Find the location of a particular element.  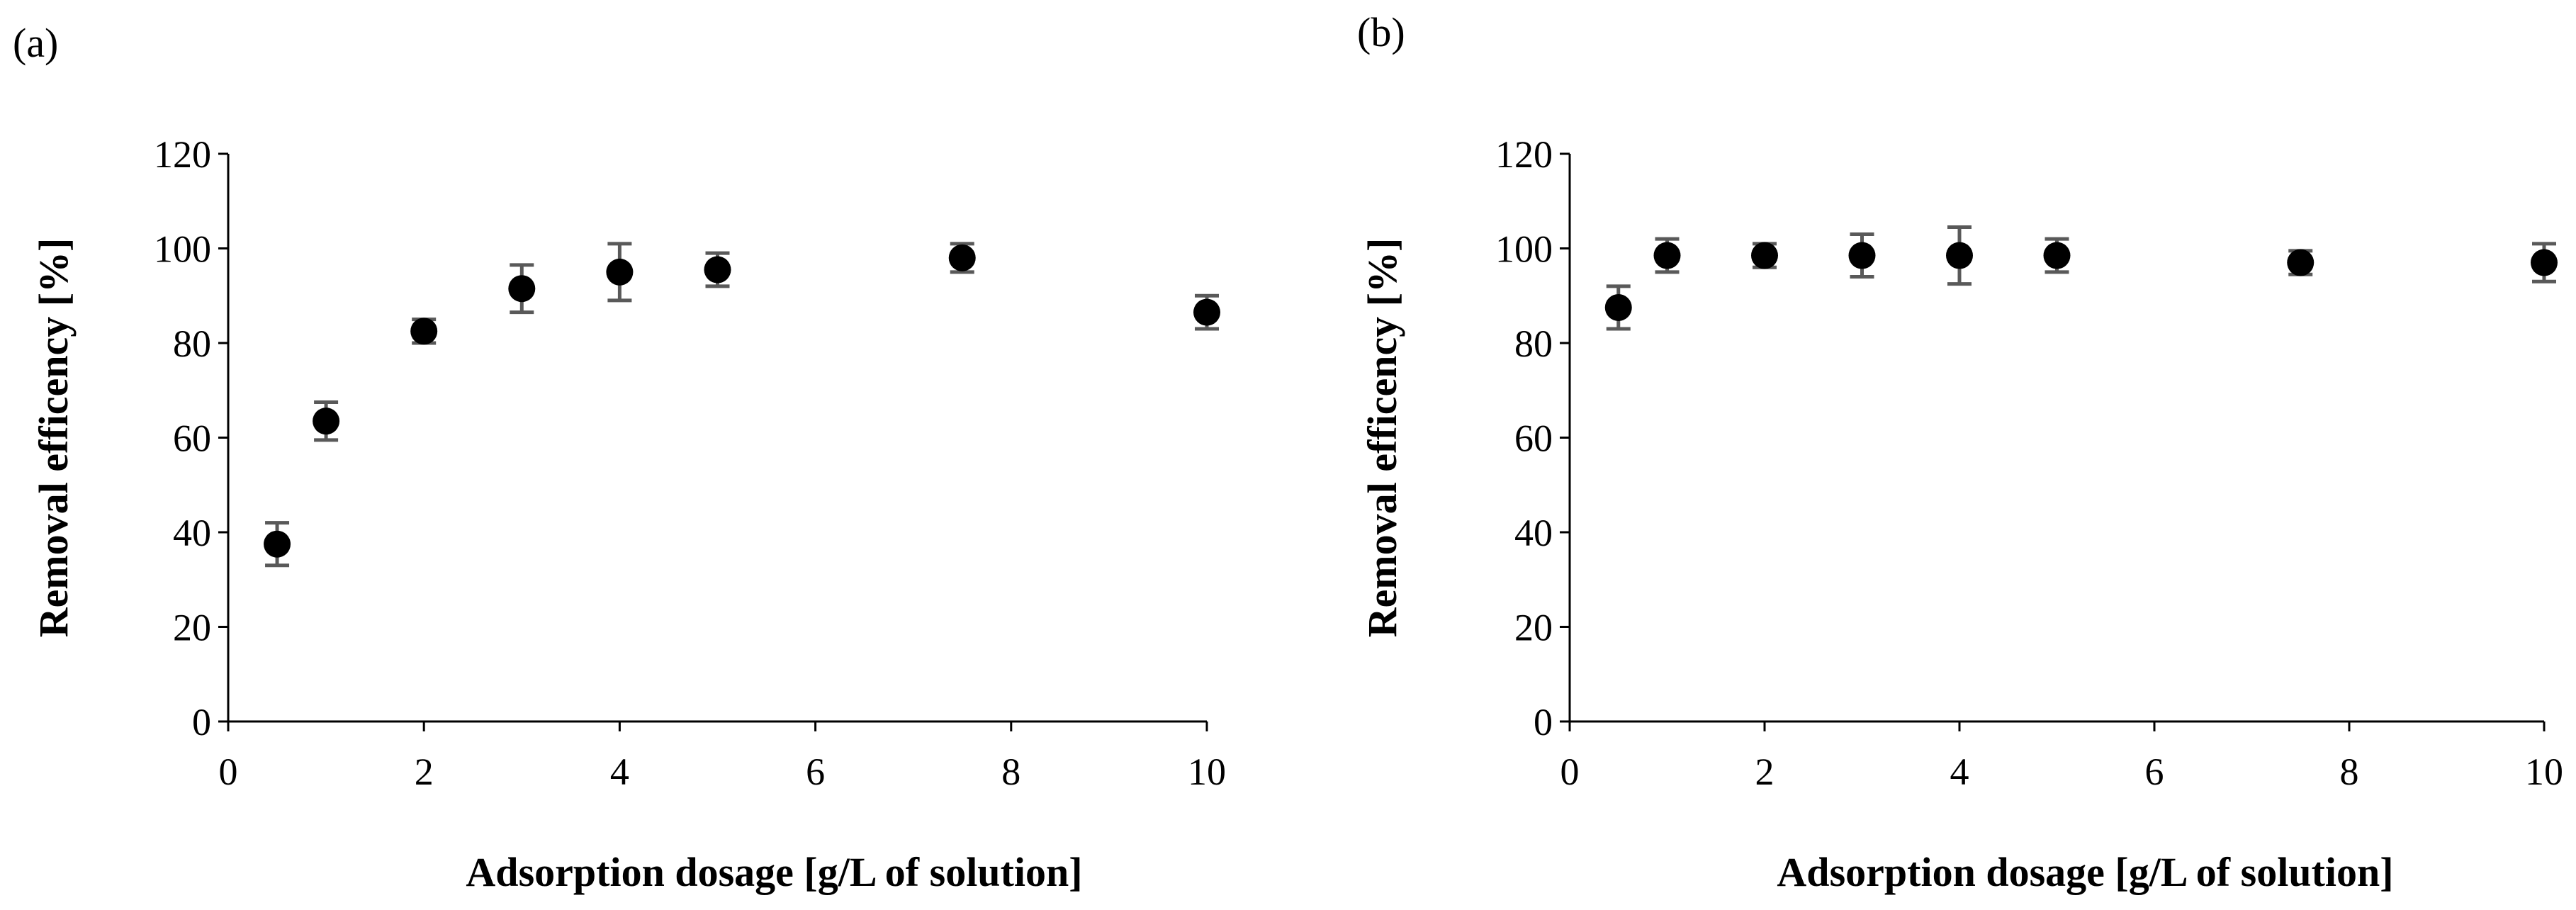

panel-label: (a) is located at coordinates (35, 43).